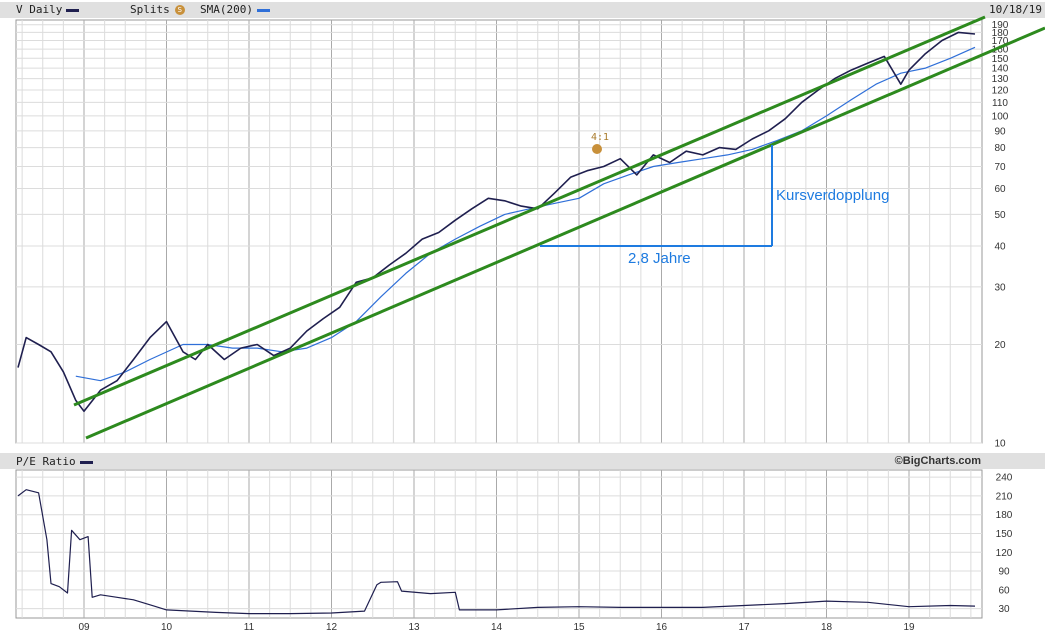 This screenshot has width=1045, height=635. Describe the element at coordinates (662, 627) in the screenshot. I see `x-tick-label: 16` at that location.